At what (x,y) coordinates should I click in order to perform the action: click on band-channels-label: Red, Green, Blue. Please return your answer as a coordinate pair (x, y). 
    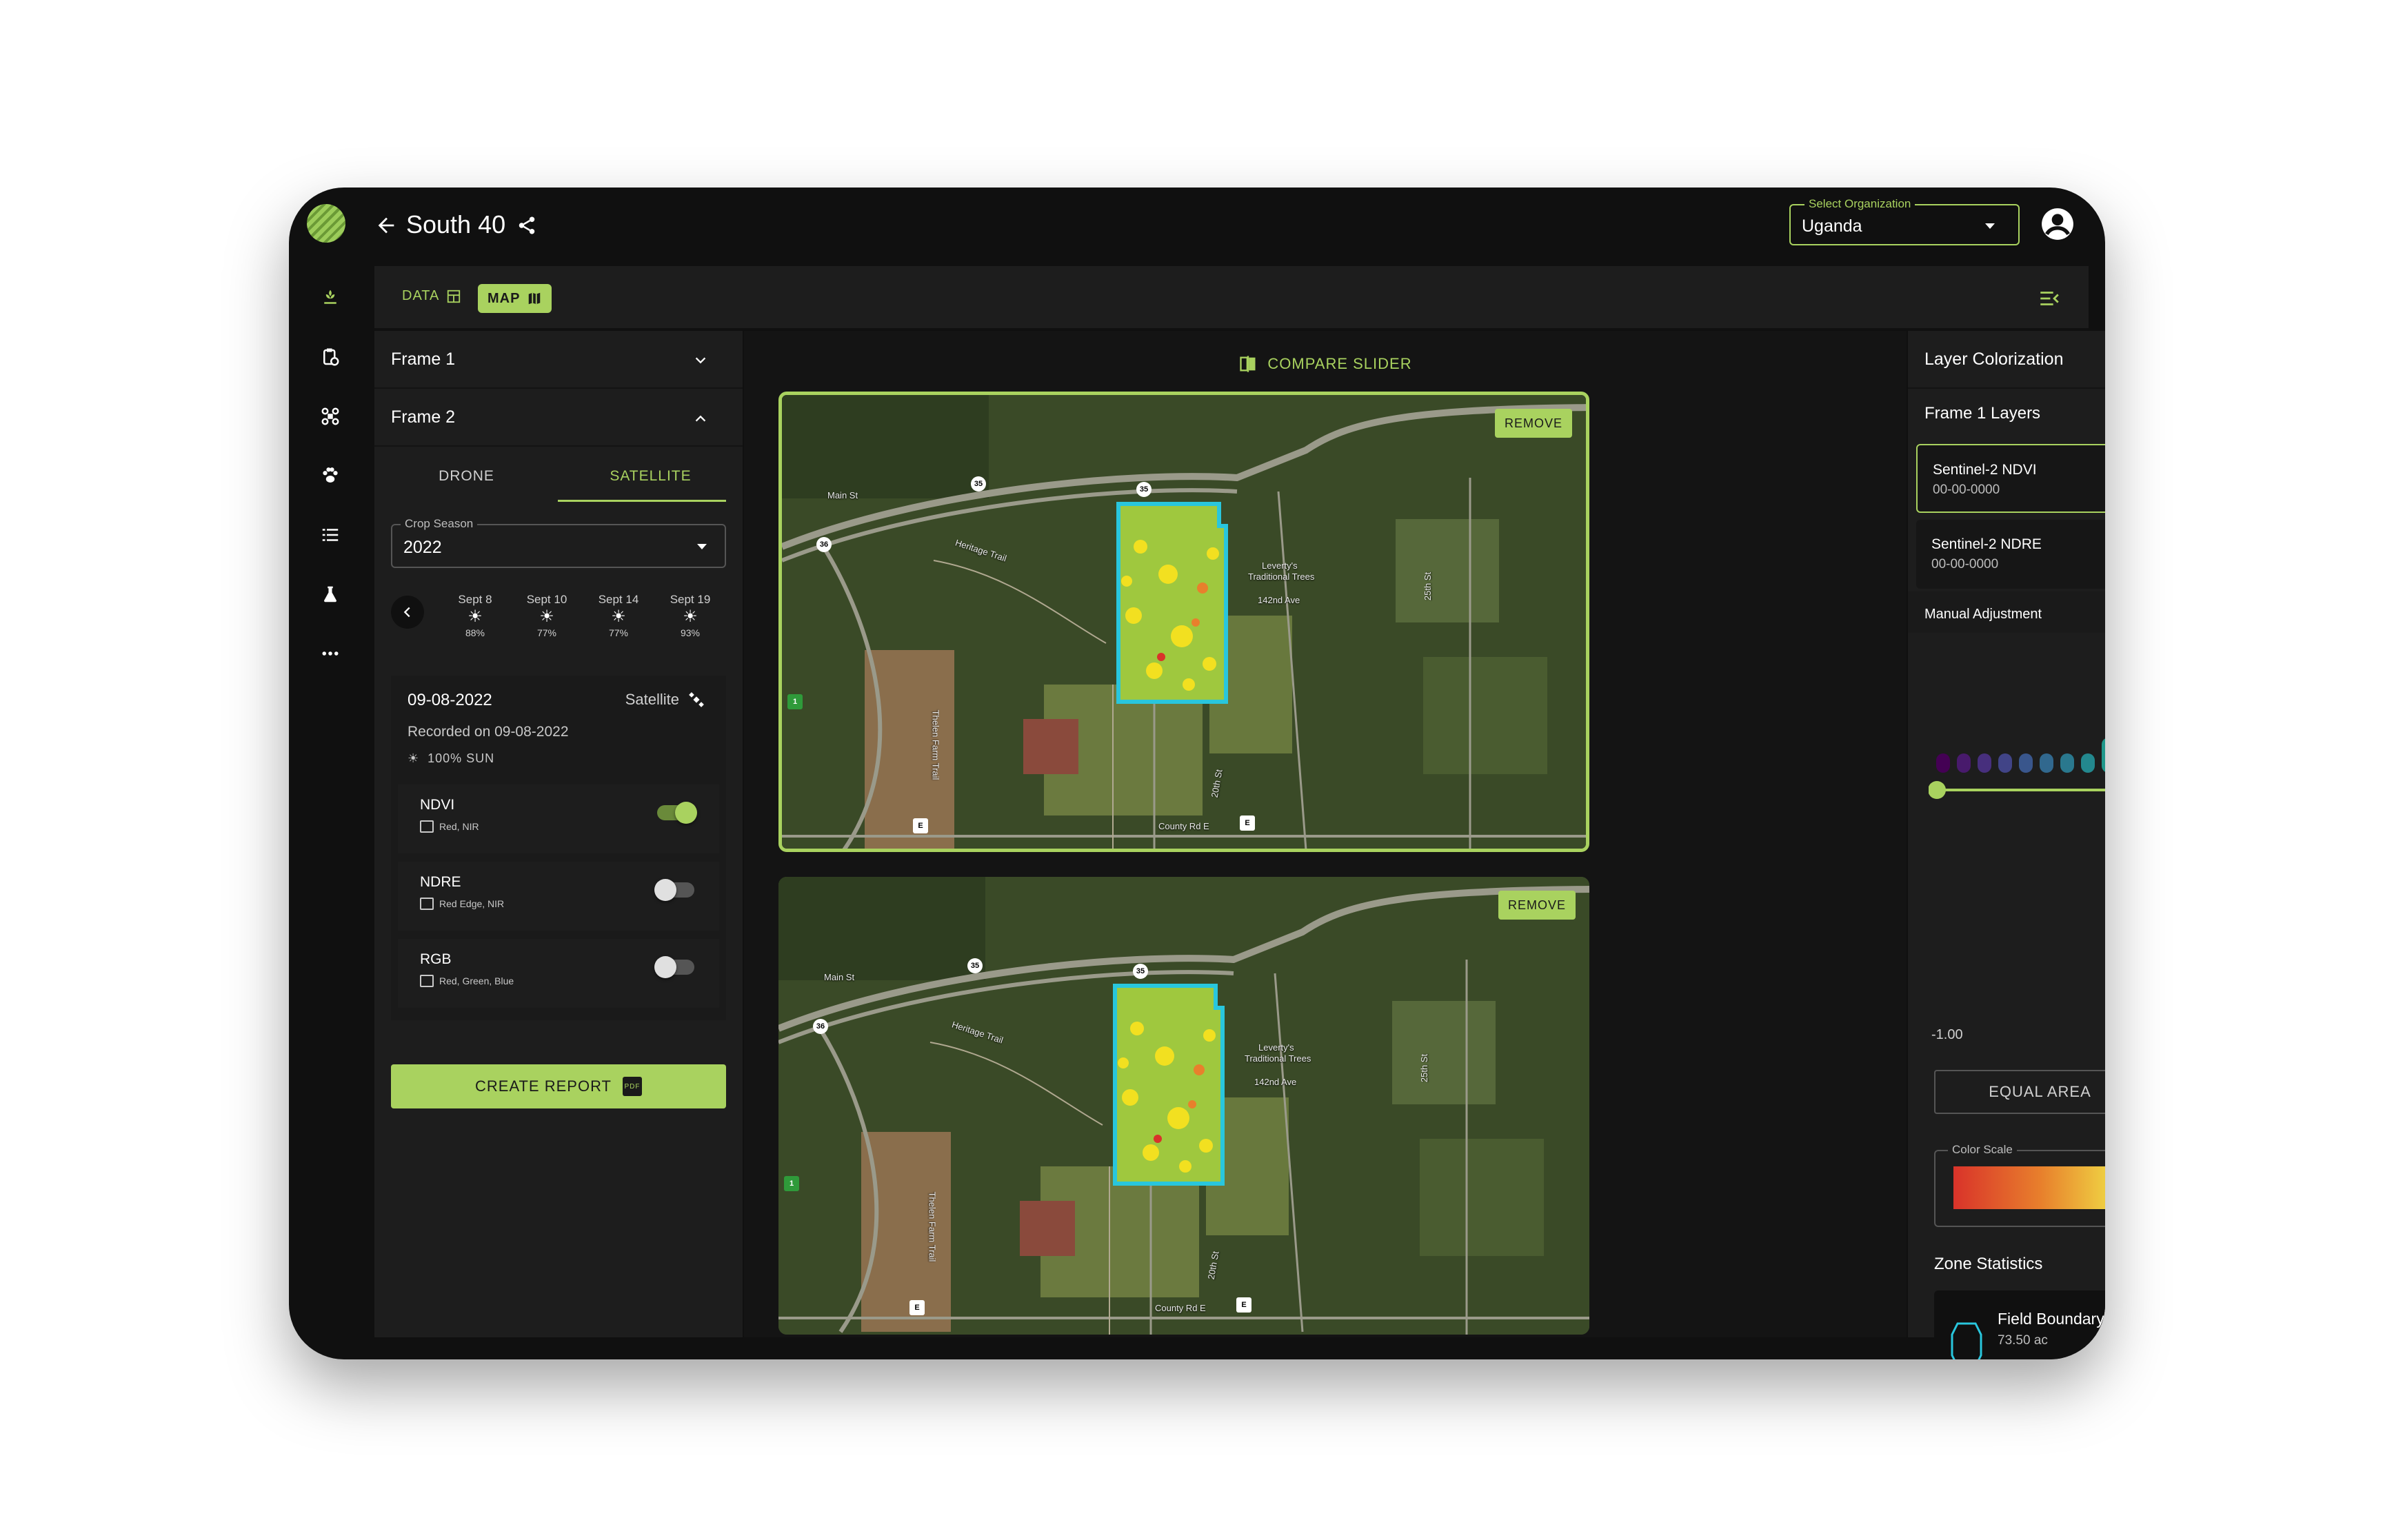
    Looking at the image, I should click on (476, 981).